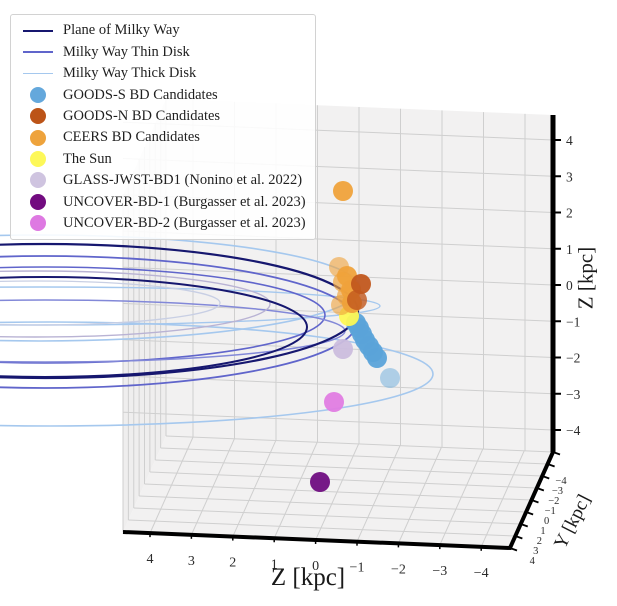 The height and width of the screenshot is (606, 617). I want to click on tick-label: 1, so click(542, 531).